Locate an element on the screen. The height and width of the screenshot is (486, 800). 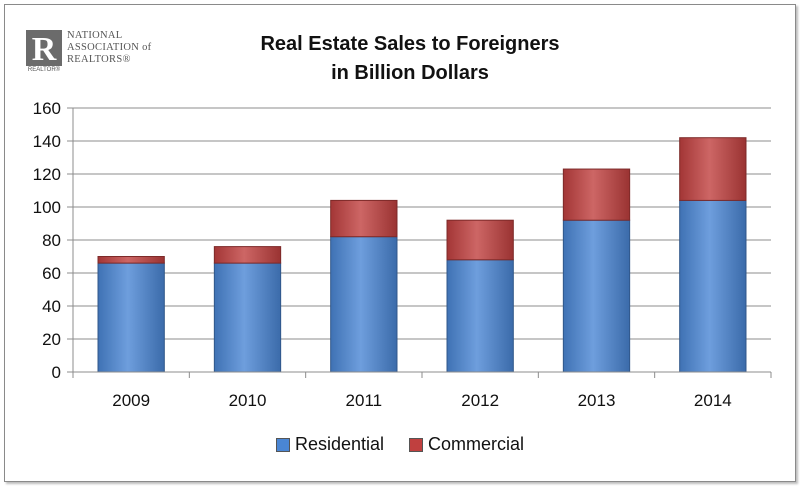
bar-residential-2011 is located at coordinates (364, 304).